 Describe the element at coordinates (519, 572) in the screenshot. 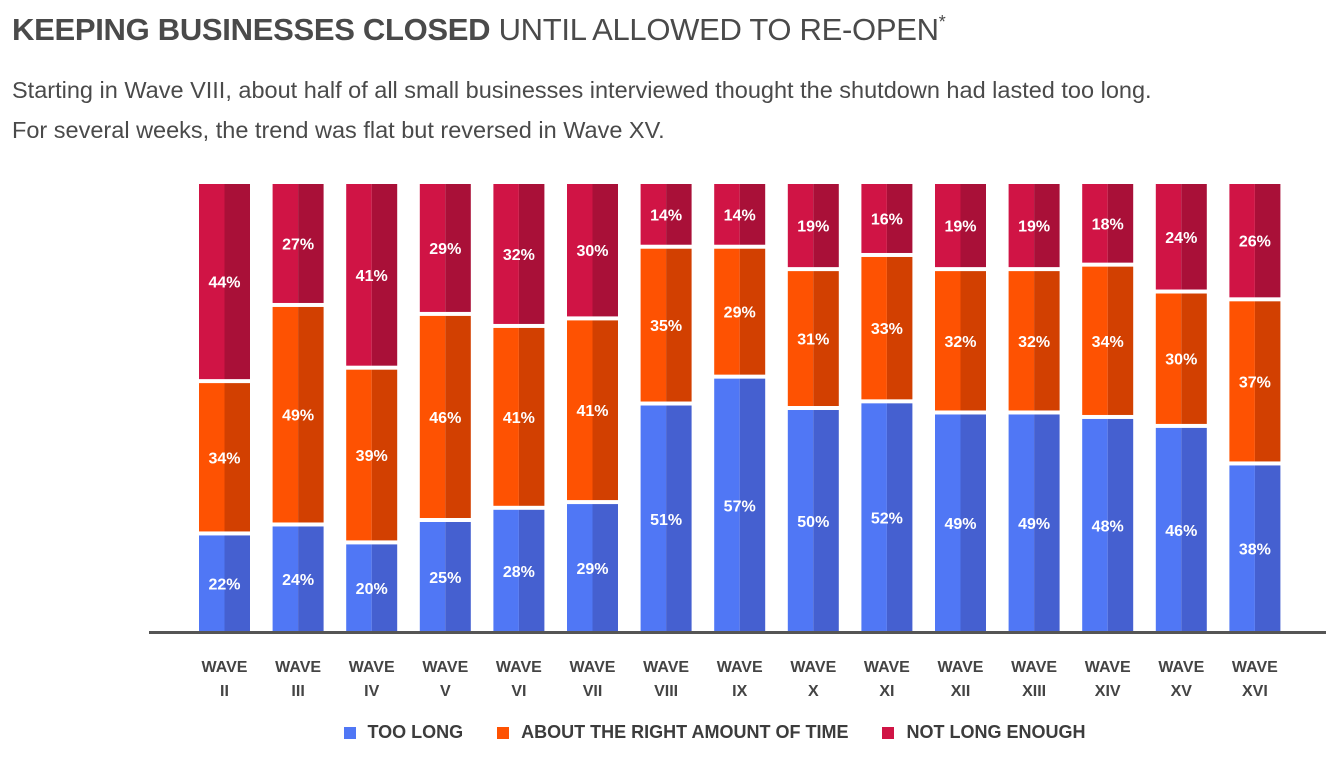

I see `bar-value-label: 28%` at that location.